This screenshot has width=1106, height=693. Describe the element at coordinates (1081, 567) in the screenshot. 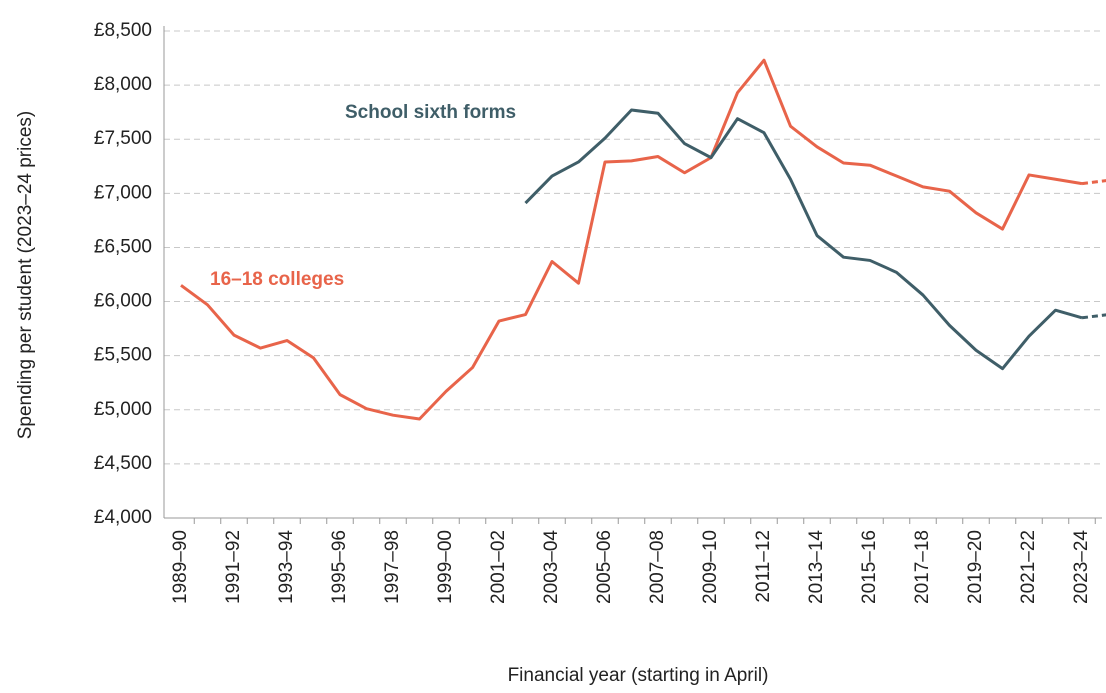

I see `x-tick-label: 2023–24` at that location.